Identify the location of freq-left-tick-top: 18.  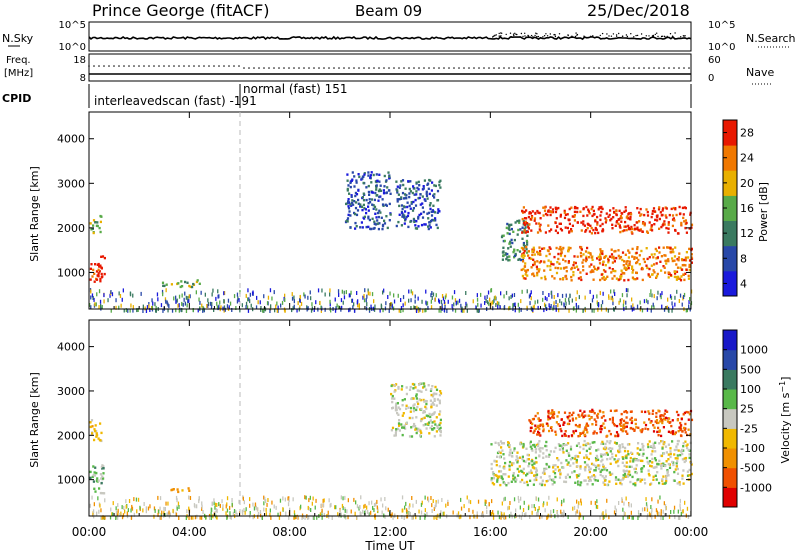
(79, 60).